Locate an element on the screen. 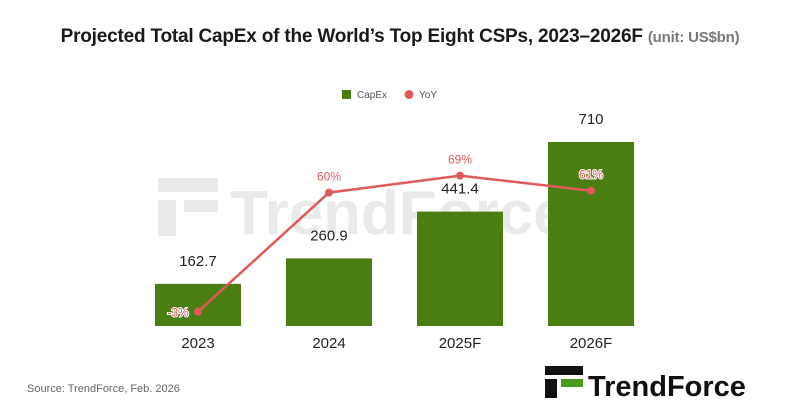 This screenshot has height=415, width=800. capex-value-label: 162.7 is located at coordinates (198, 261).